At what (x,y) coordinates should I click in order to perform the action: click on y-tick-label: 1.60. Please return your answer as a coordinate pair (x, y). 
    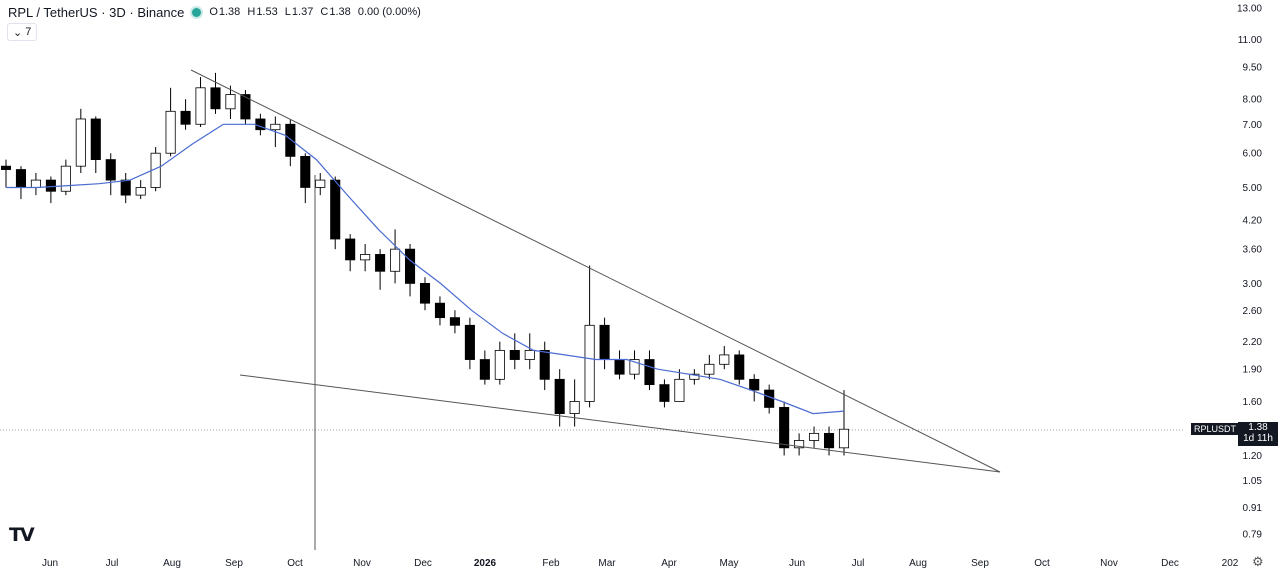
    Looking at the image, I should click on (1253, 402).